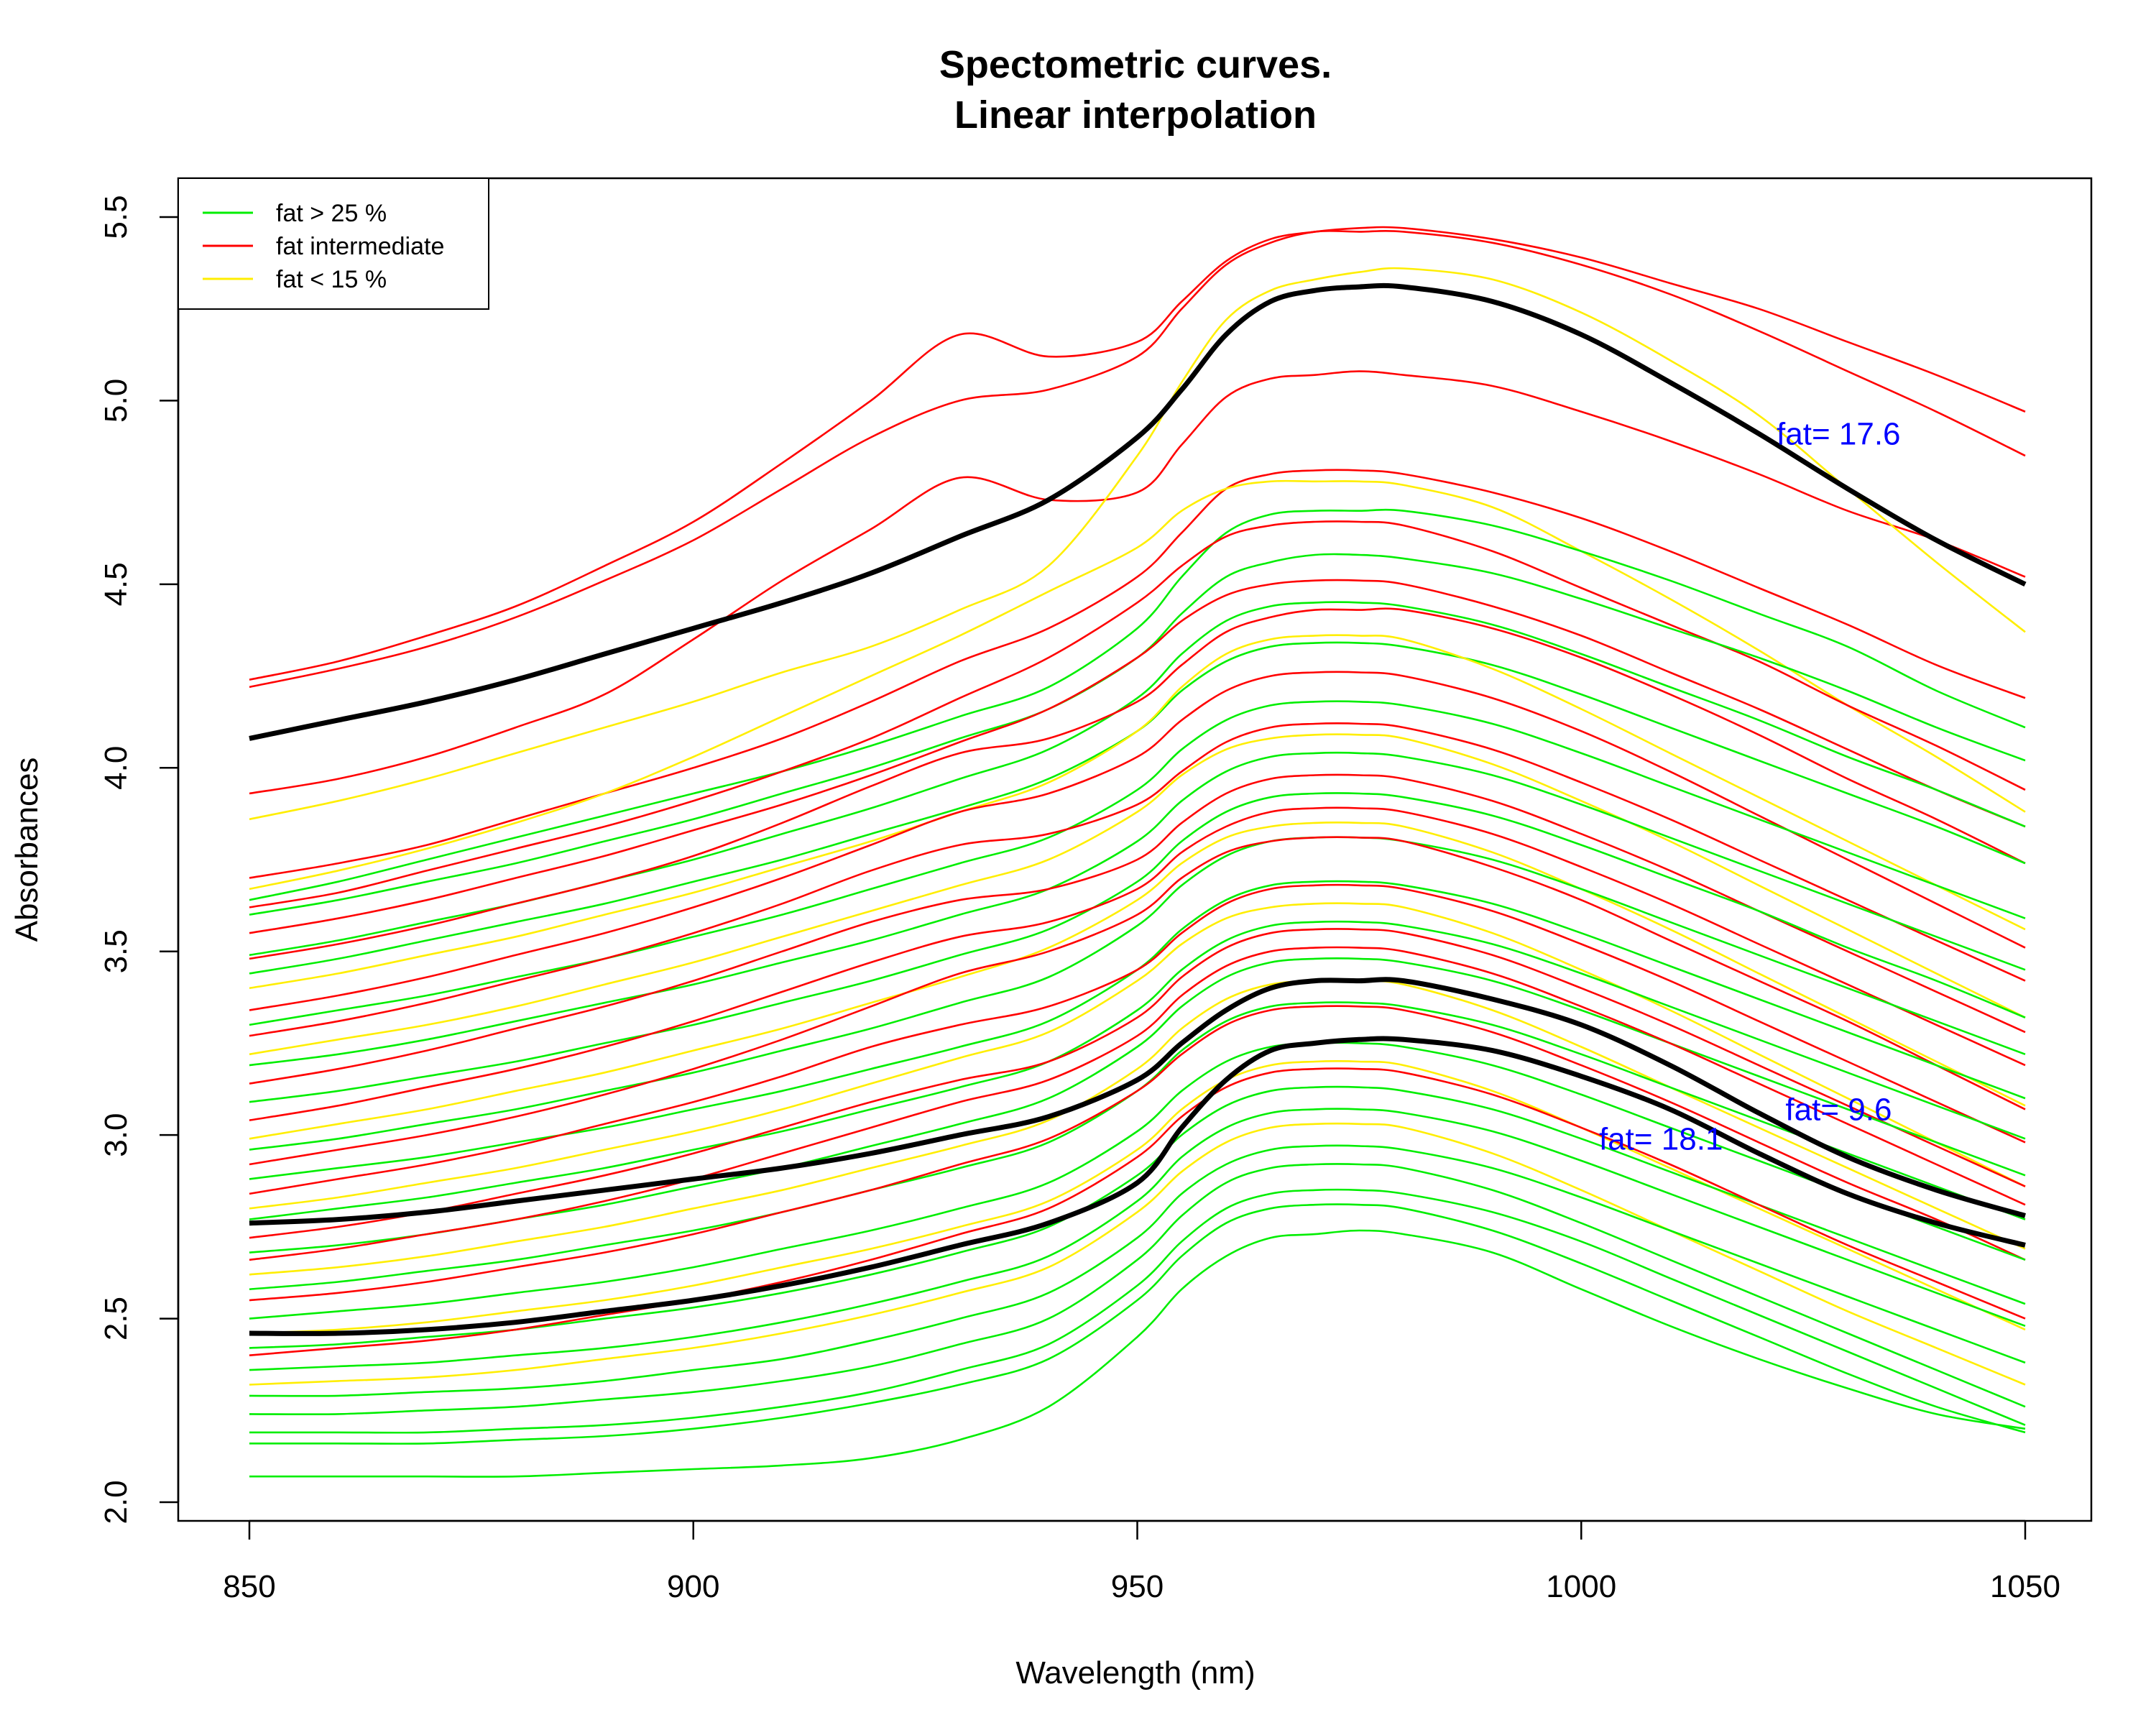 The image size is (2156, 1725). Describe the element at coordinates (1750, 787) in the screenshot. I see `annotation-layer: fat= 17.6 fat= 9.6 fat= 18.1` at that location.